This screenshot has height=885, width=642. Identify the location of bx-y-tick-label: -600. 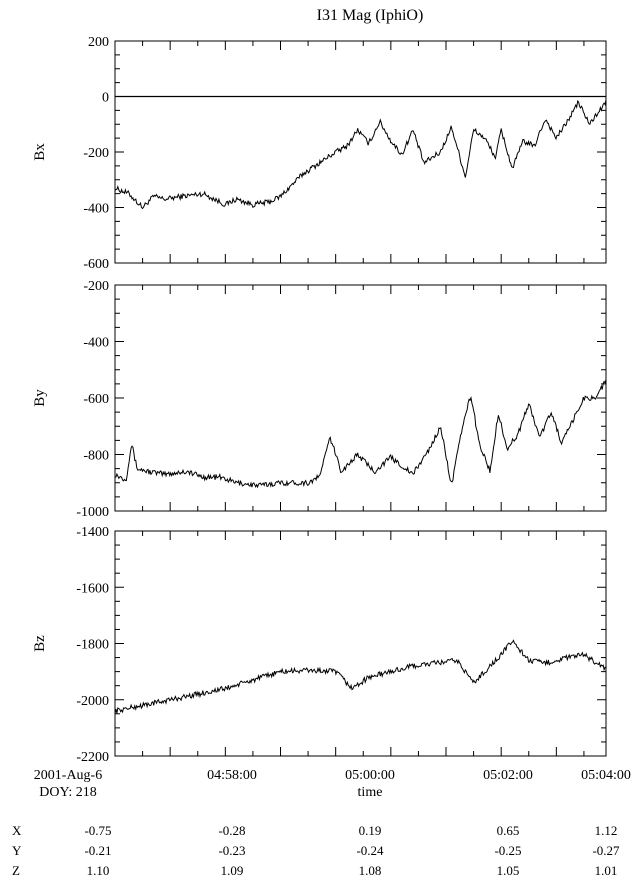
(96, 264).